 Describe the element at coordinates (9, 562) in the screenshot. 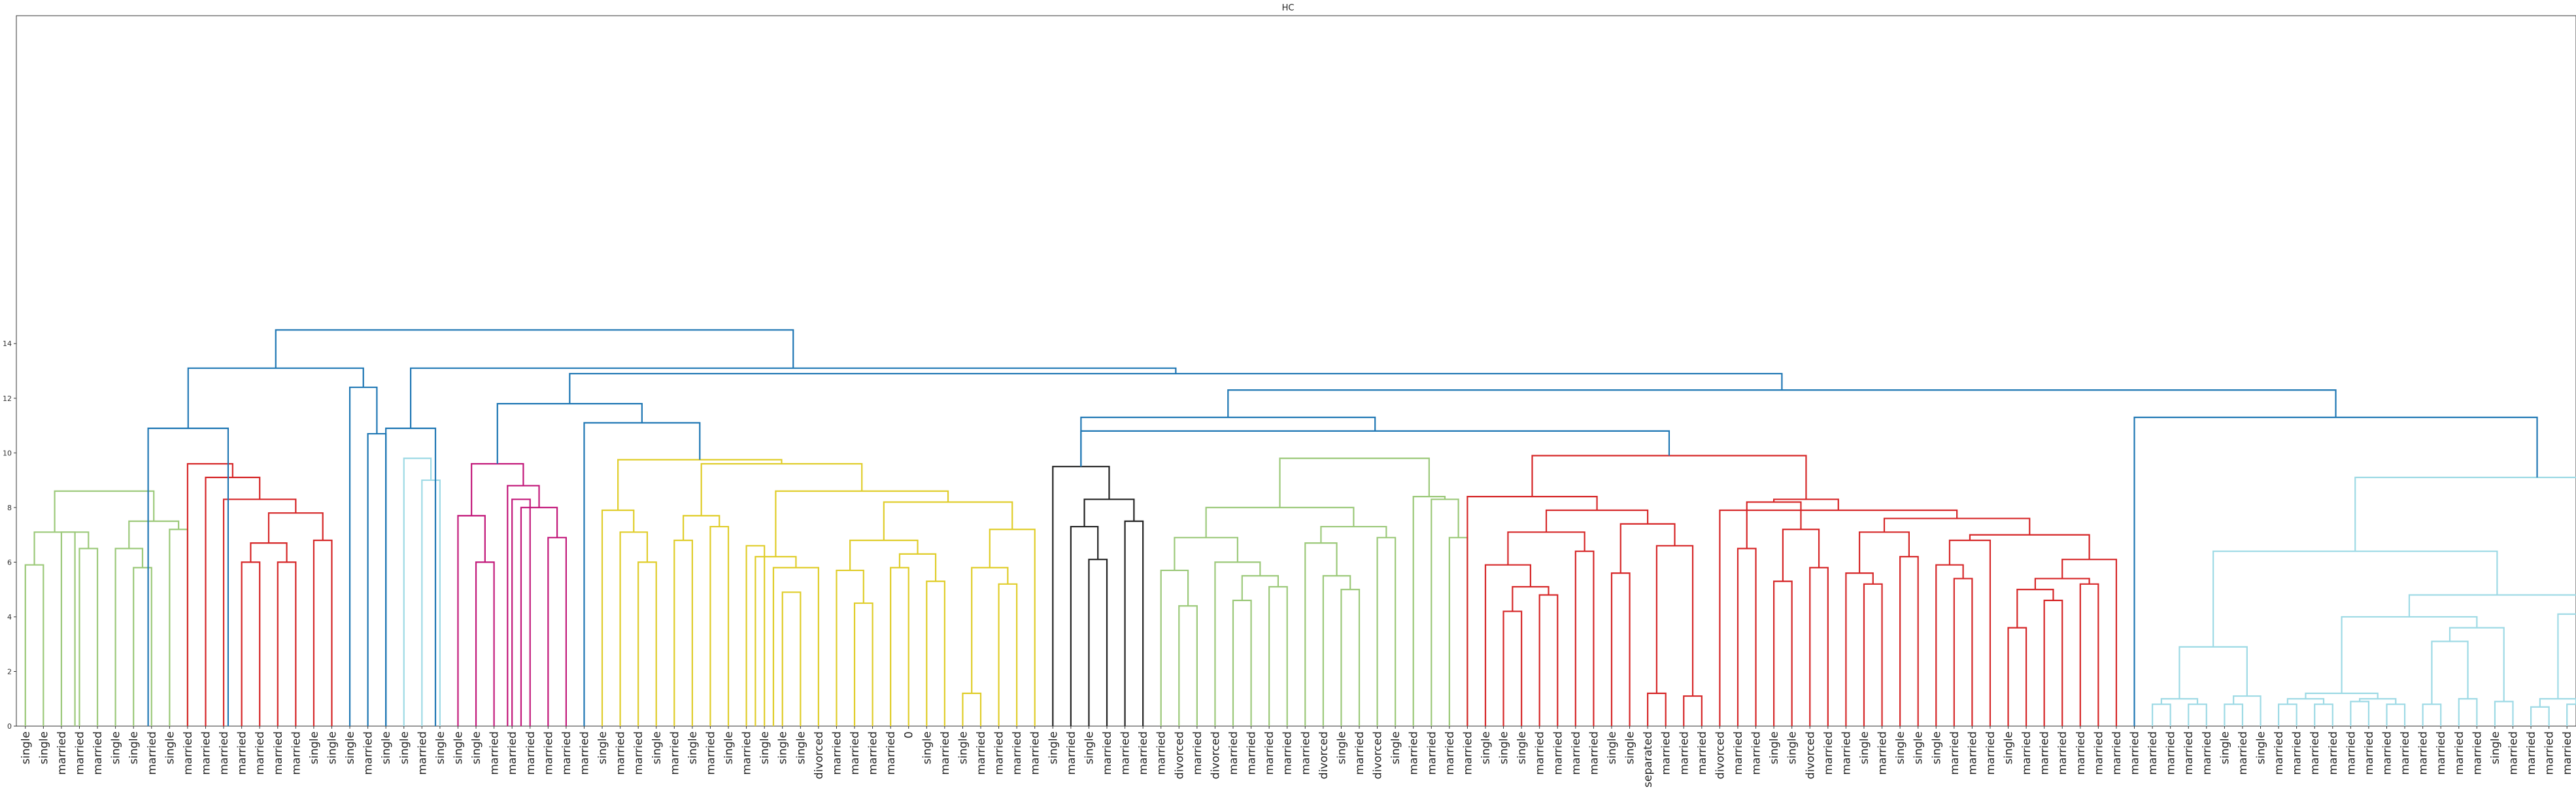

I see `y-tick-label: 6` at that location.